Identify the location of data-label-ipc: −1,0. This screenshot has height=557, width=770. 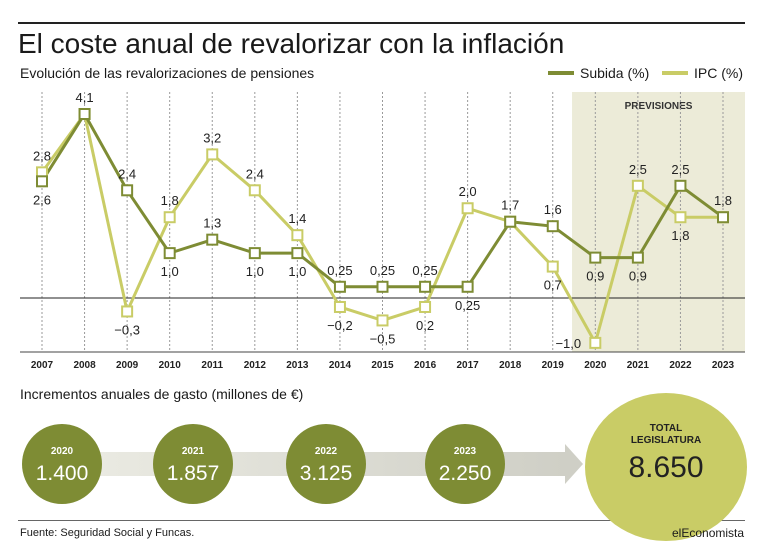
(568, 343).